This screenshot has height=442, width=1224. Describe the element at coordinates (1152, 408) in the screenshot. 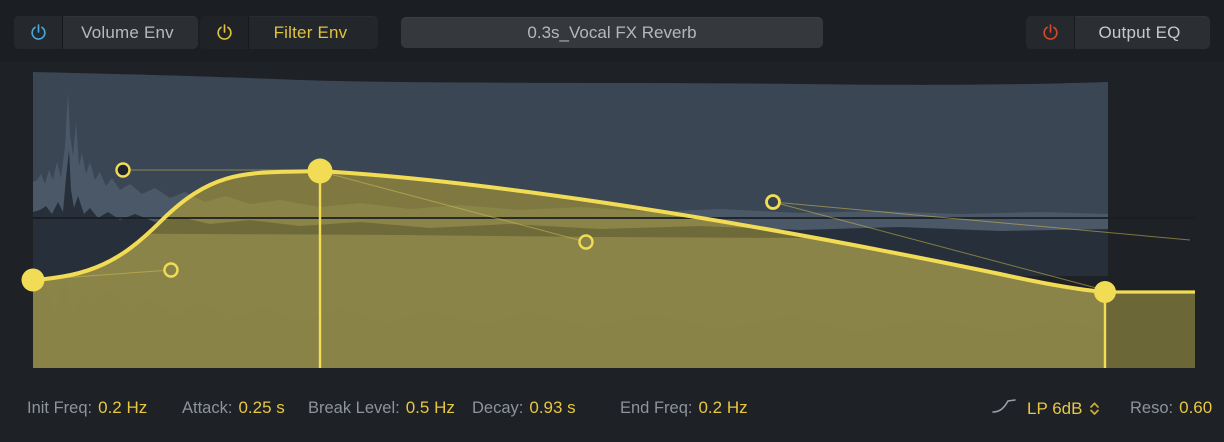

I see `reso-label: Reso:` at that location.